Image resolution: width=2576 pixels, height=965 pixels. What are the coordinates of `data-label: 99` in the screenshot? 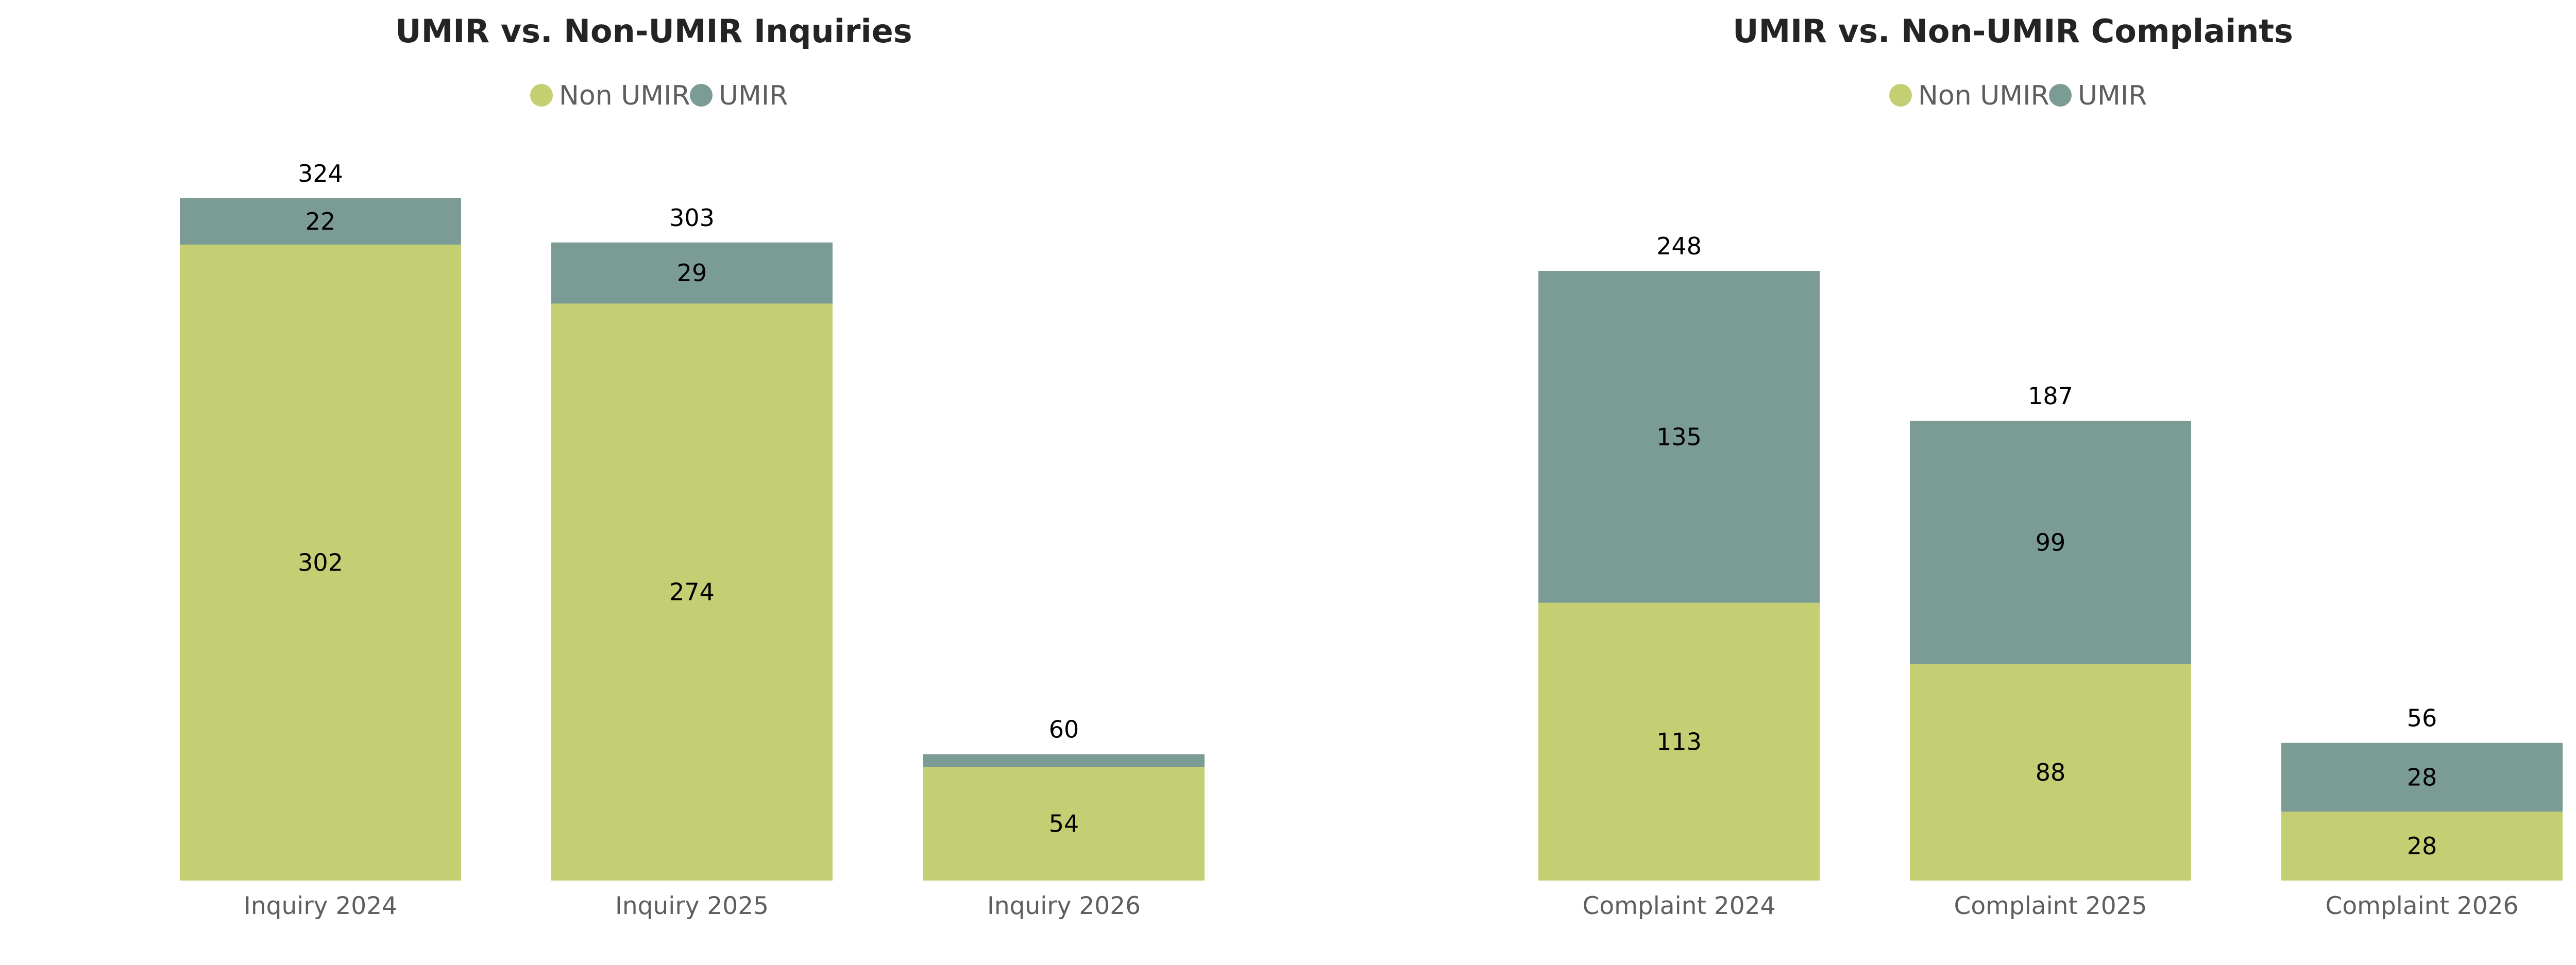 It's located at (2051, 543).